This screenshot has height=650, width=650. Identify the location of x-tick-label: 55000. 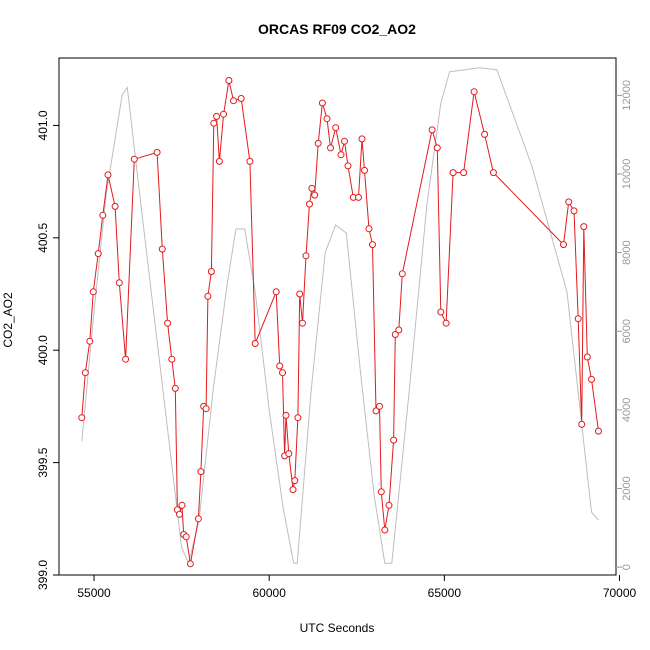
(94, 593).